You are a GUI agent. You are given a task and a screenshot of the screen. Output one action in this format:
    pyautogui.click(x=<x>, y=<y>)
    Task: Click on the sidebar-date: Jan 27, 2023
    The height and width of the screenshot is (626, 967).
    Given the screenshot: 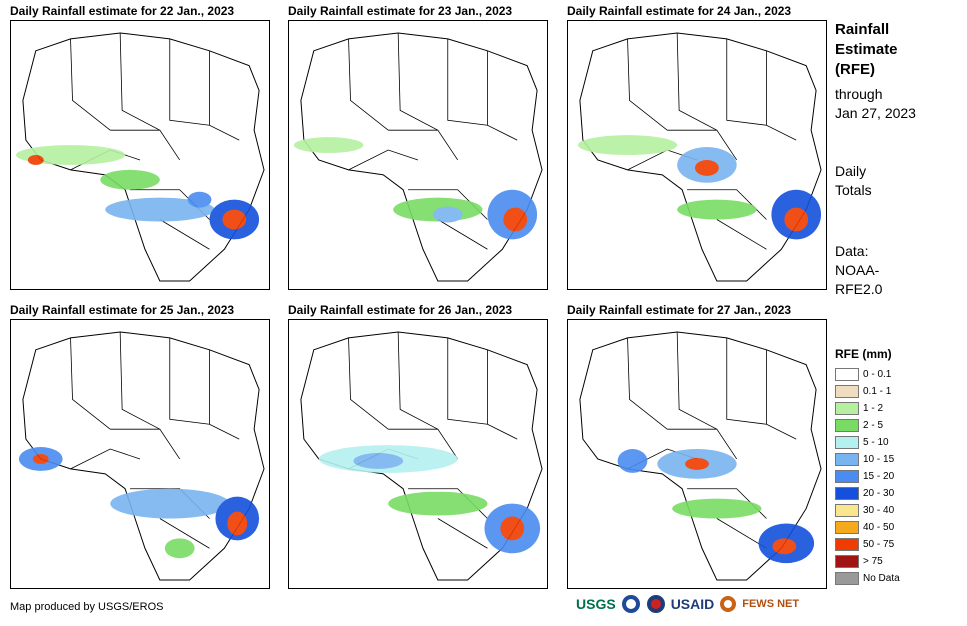 What is the action you would take?
    pyautogui.click(x=875, y=113)
    